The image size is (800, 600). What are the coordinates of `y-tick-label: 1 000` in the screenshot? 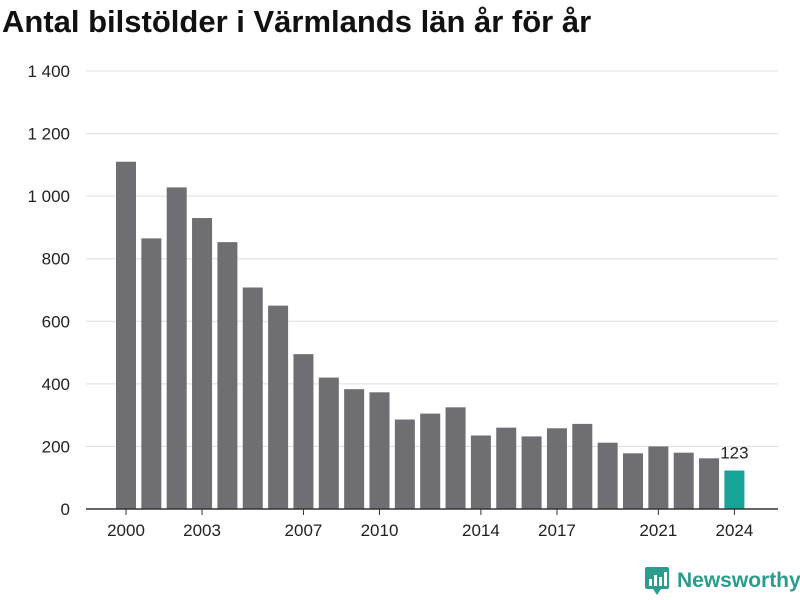 It's located at (48, 196).